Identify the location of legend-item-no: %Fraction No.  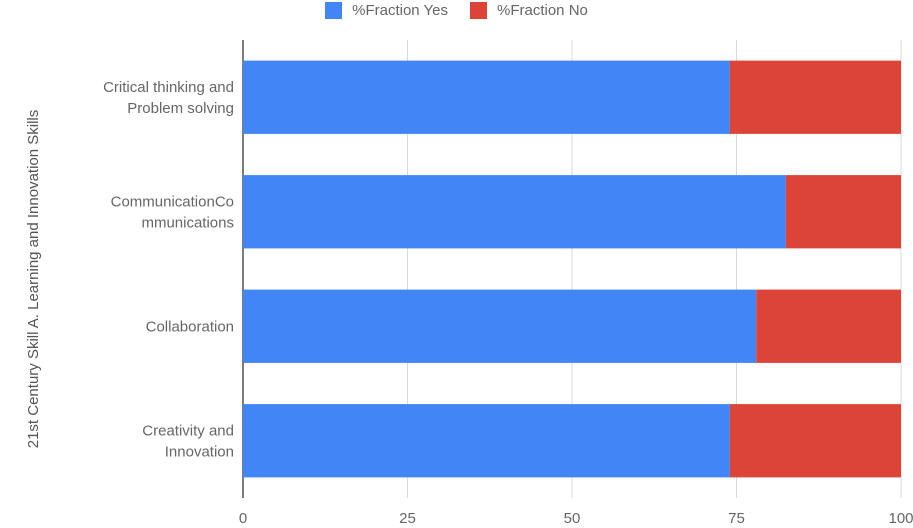
(529, 10).